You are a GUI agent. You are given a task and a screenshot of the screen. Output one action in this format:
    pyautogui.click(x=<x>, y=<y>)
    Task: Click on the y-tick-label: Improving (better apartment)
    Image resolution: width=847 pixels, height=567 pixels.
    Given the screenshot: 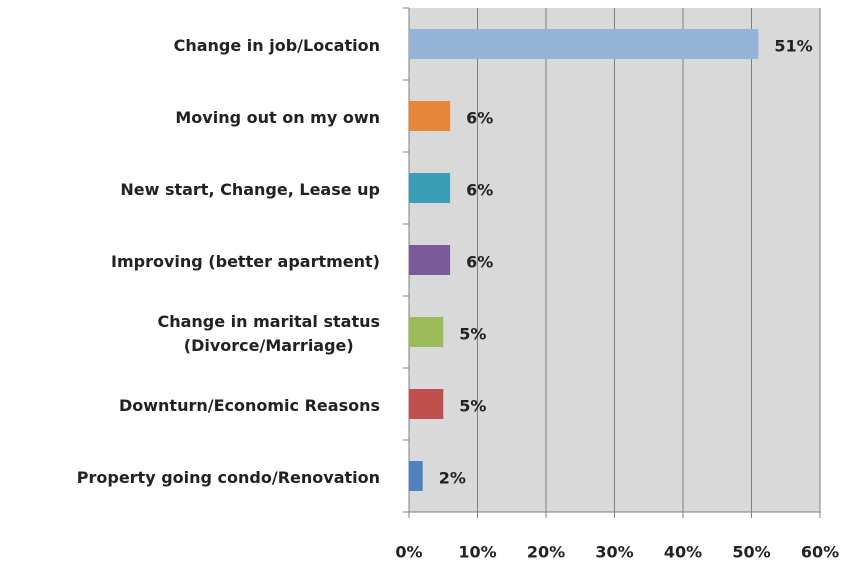 What is the action you would take?
    pyautogui.click(x=245, y=261)
    